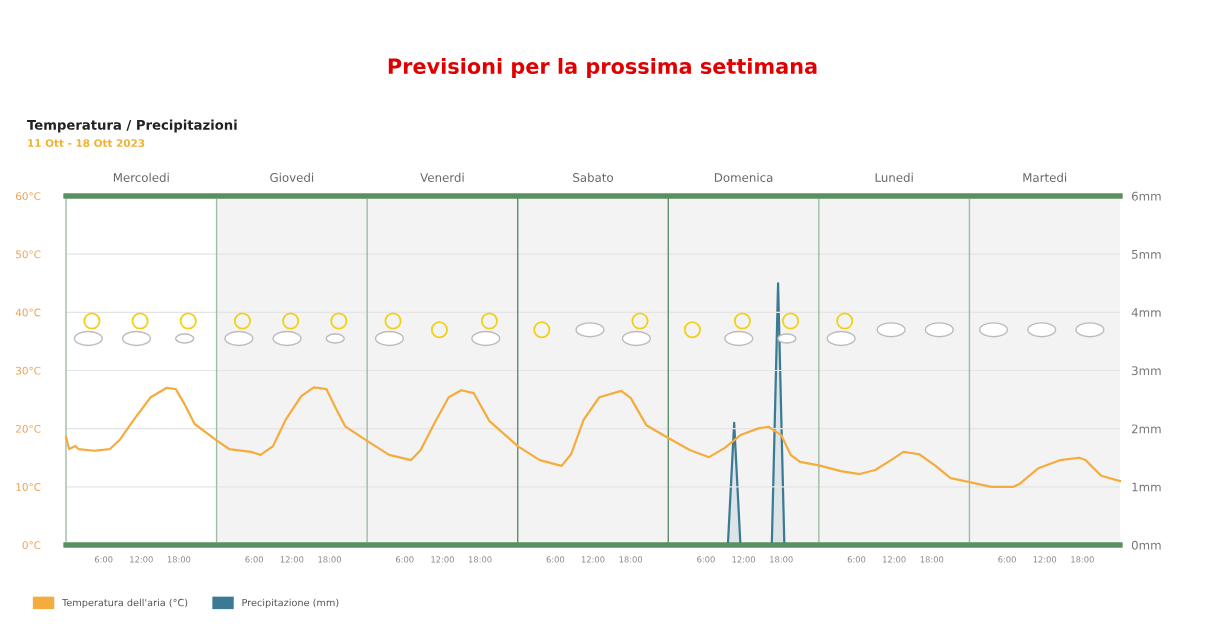 This screenshot has width=1205, height=637. I want to click on text: Sabato, so click(593, 177).